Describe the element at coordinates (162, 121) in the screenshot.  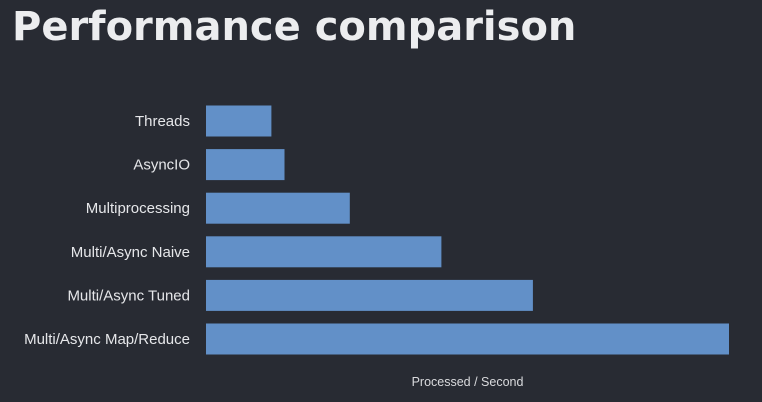
I see `category-label-0: Threads` at that location.